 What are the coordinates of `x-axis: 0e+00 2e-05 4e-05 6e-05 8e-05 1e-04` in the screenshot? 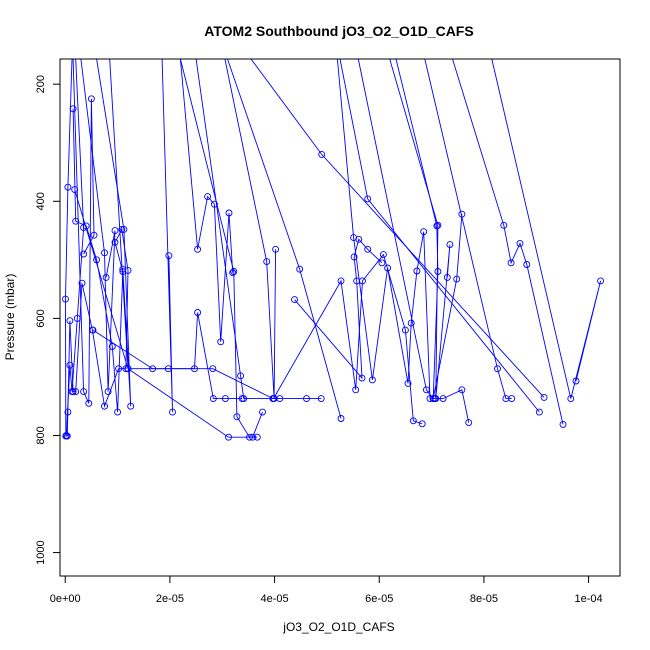 It's located at (326, 590).